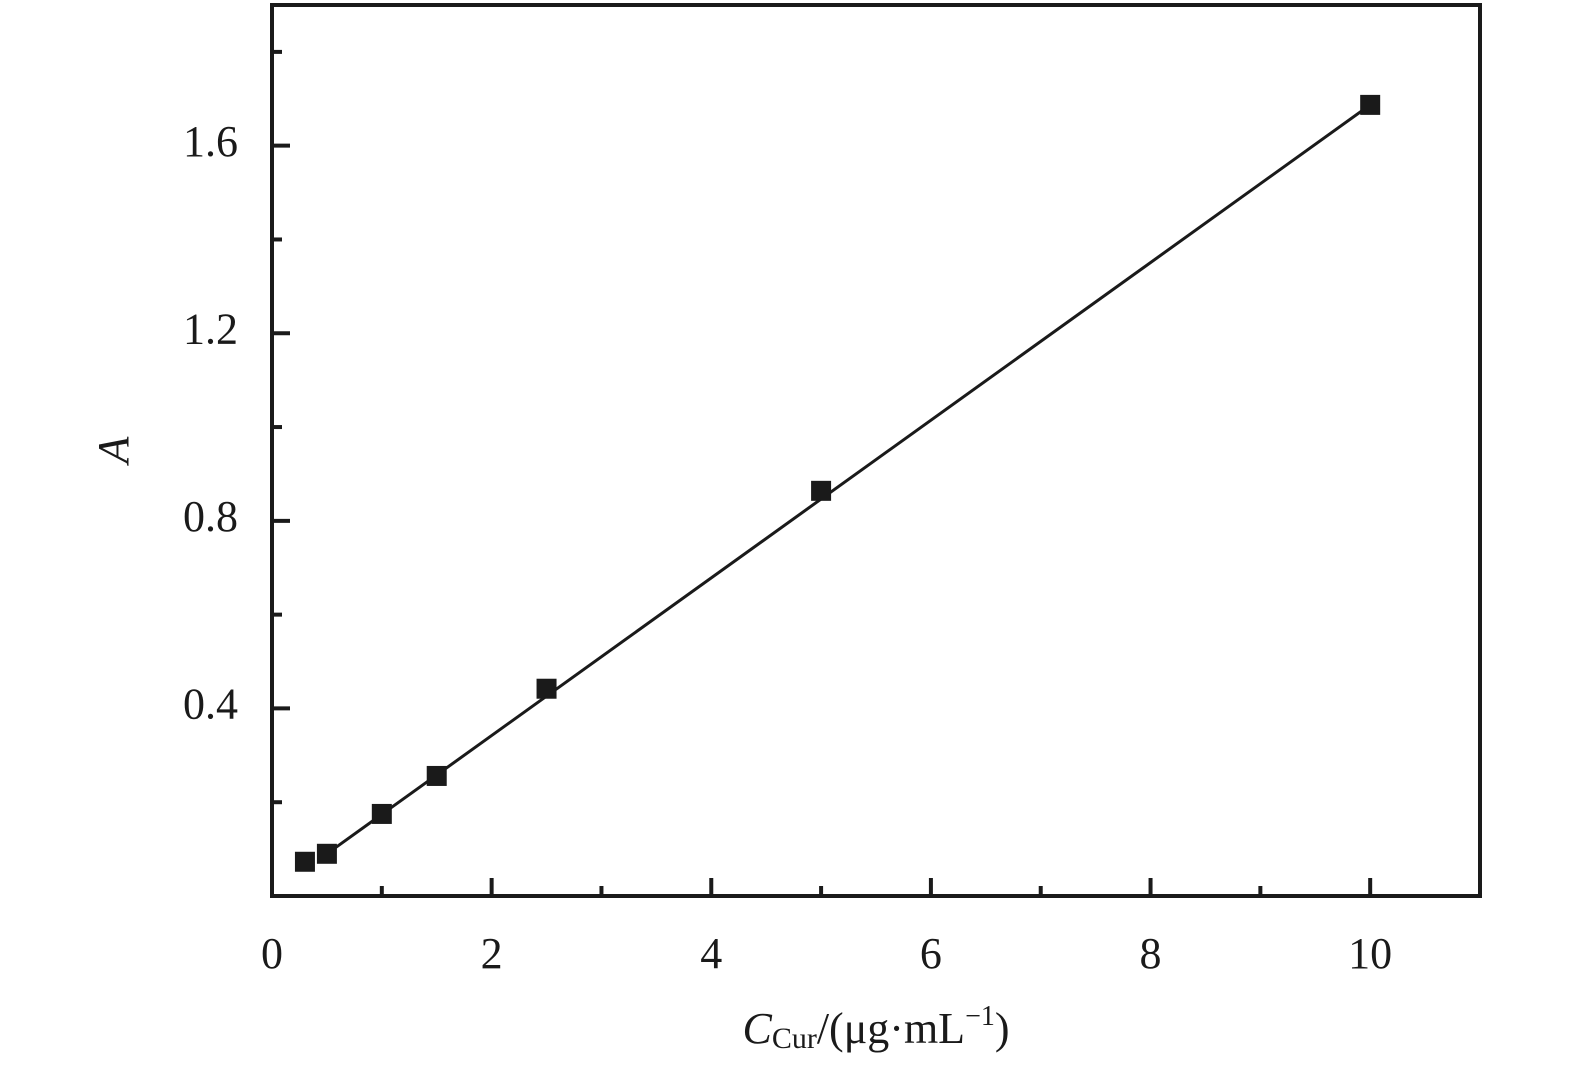  What do you see at coordinates (210, 704) in the screenshot?
I see `y-tick-label: 0.4` at bounding box center [210, 704].